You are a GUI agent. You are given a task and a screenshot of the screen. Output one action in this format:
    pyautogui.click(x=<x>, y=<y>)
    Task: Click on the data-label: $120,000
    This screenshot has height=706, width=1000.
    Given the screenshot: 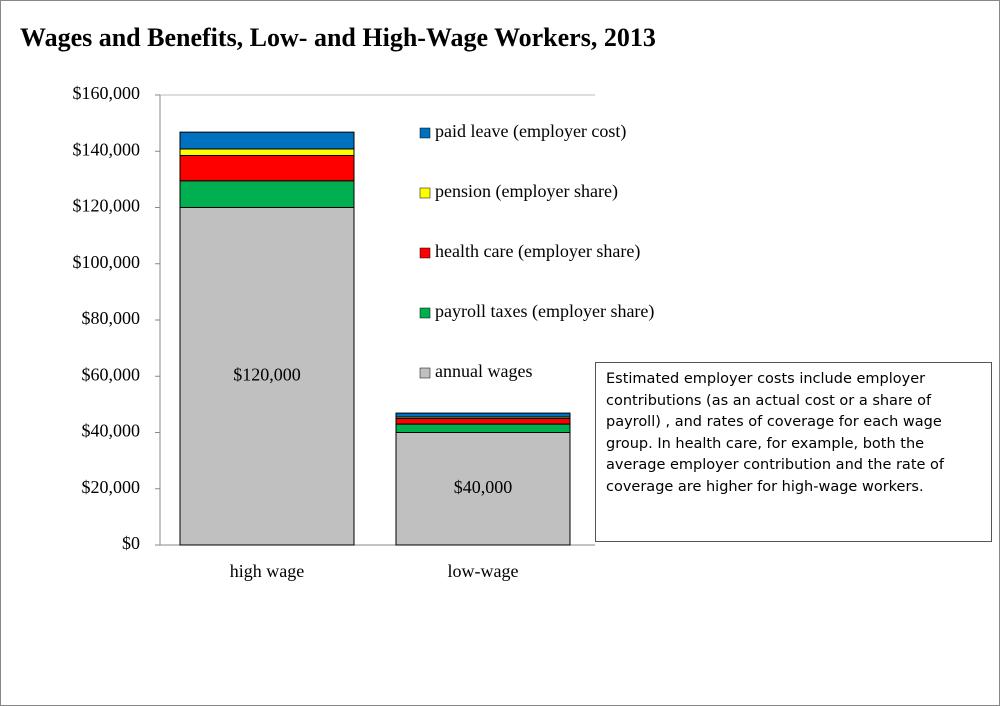 What is the action you would take?
    pyautogui.click(x=267, y=374)
    